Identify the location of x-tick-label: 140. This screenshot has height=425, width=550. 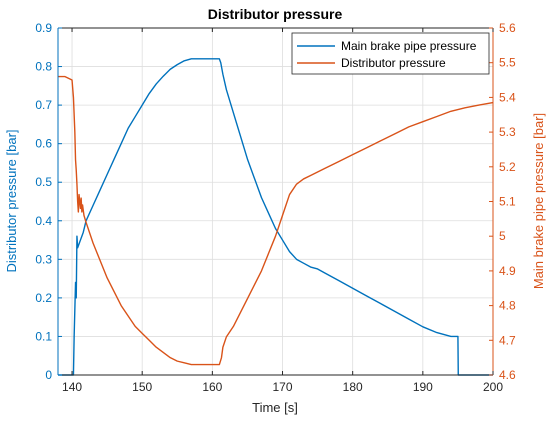
(72, 387).